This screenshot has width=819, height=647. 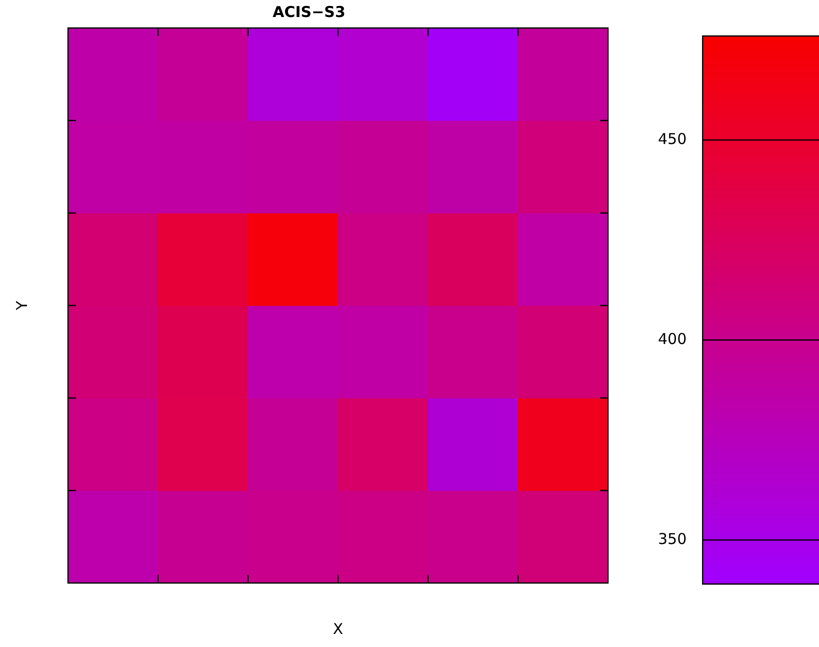 I want to click on color-bar-label: 400, so click(x=672, y=339).